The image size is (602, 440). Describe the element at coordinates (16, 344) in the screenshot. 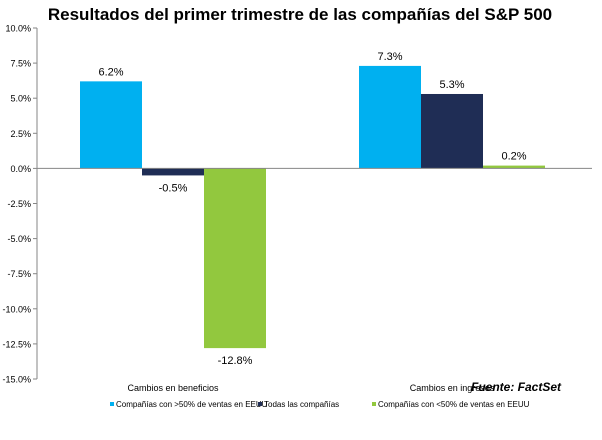

I see `y-tick-label: -12.5%` at that location.